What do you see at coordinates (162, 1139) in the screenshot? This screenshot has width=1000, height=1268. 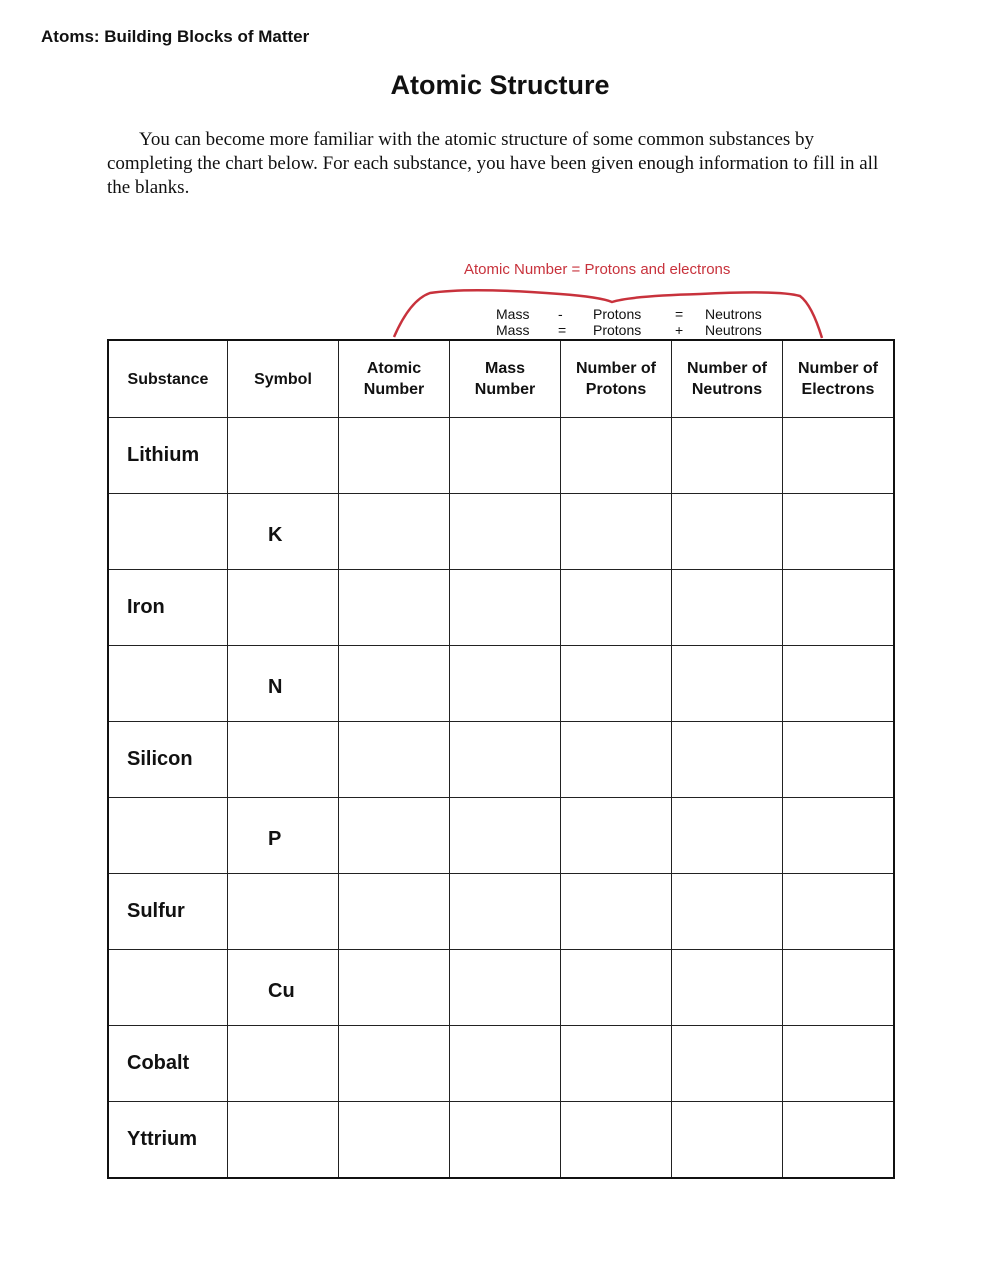 I see `substance-name: Yttrium` at bounding box center [162, 1139].